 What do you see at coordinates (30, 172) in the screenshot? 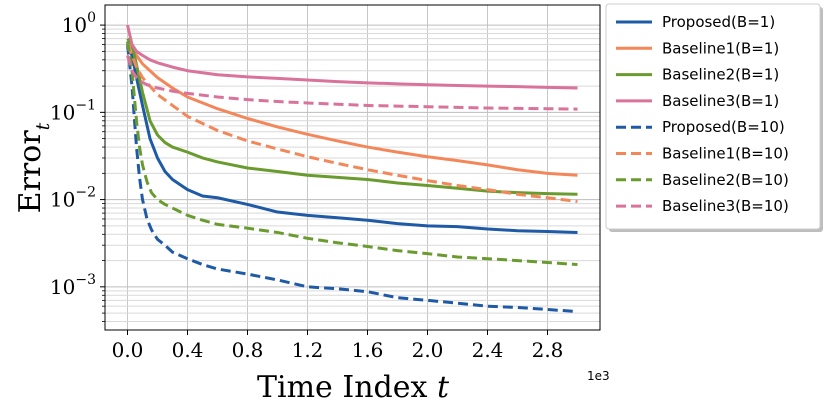
I see `y-axis-title-main: Error` at bounding box center [30, 172].